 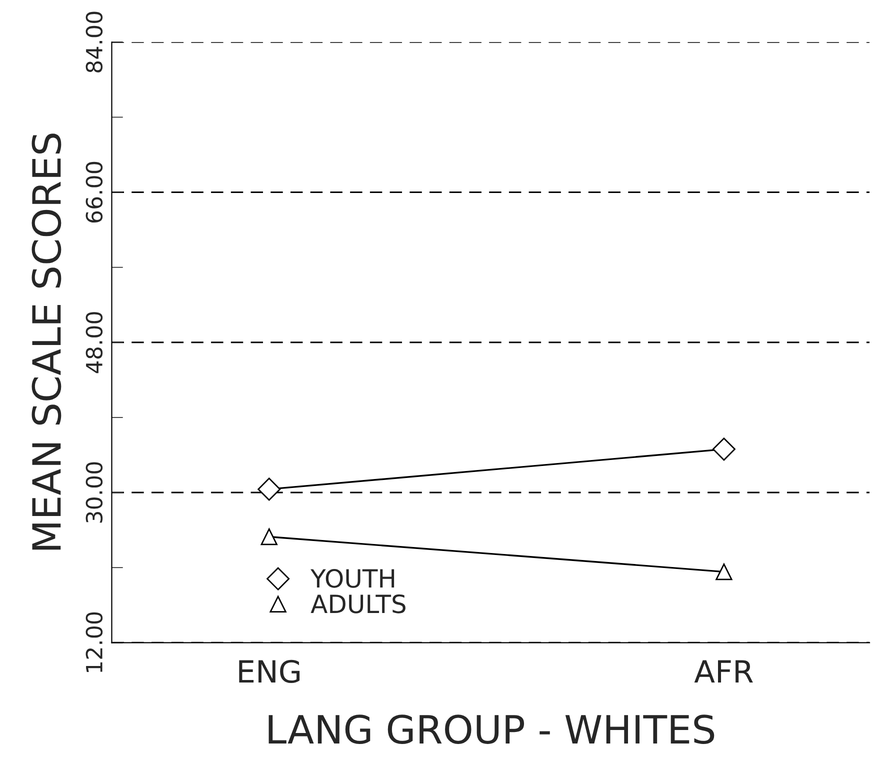 I want to click on y-tick-label: 12.00, so click(x=94, y=642).